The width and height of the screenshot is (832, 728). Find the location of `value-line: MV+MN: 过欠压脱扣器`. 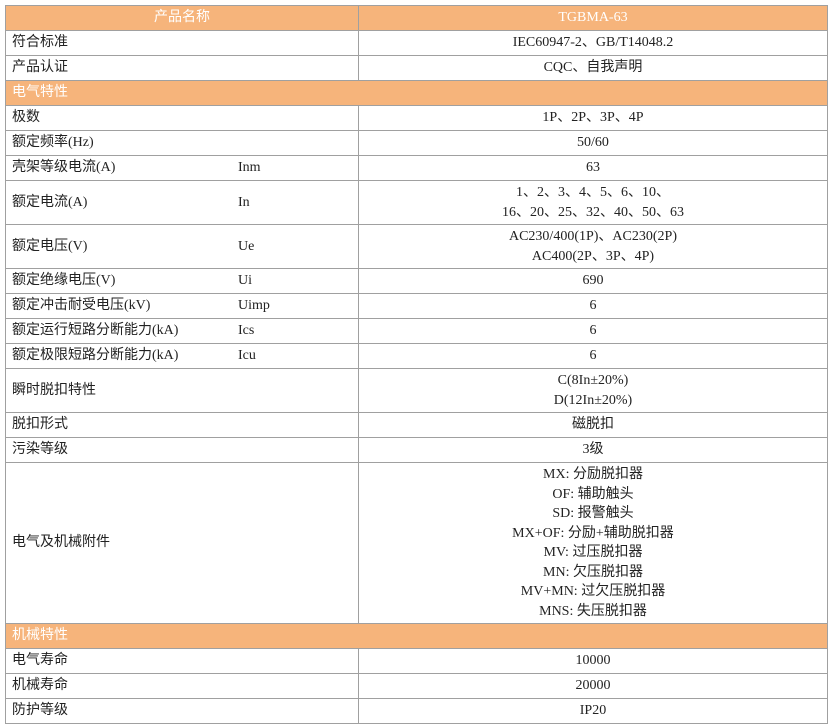

value-line: MV+MN: 过欠压脱扣器 is located at coordinates (593, 591).